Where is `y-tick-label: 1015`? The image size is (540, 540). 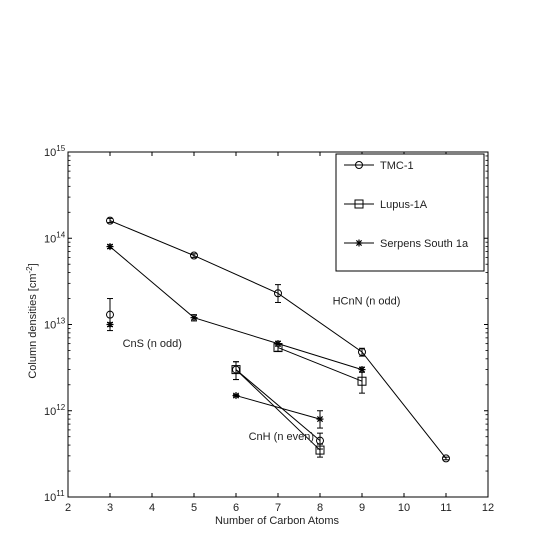 y-tick-label: 1015 is located at coordinates (55, 151).